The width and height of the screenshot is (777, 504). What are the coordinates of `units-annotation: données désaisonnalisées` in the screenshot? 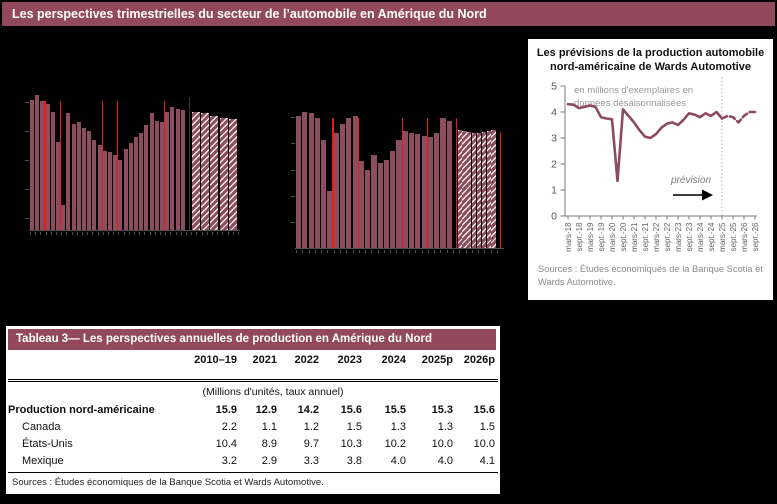 It's located at (630, 103).